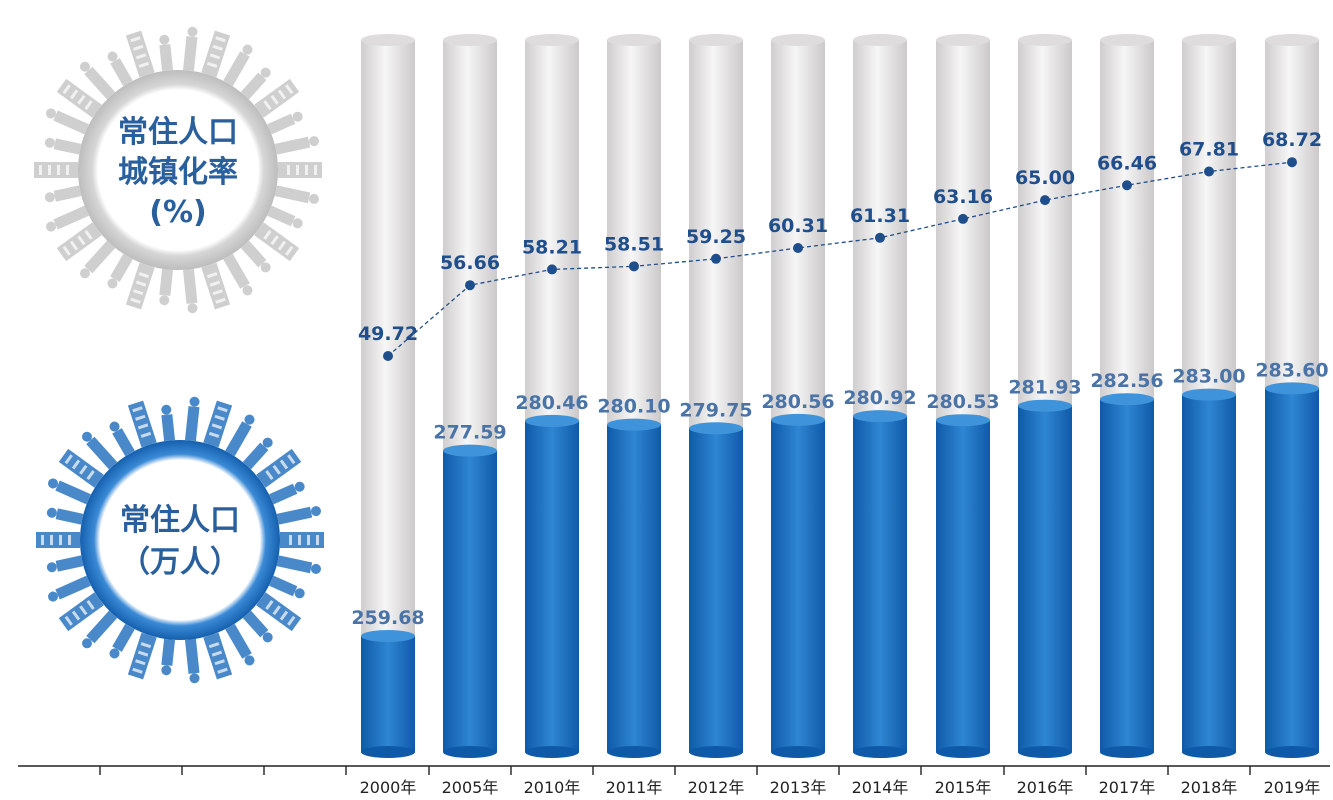  What do you see at coordinates (180, 562) in the screenshot?
I see `population-badge-line2: （万人）` at bounding box center [180, 562].